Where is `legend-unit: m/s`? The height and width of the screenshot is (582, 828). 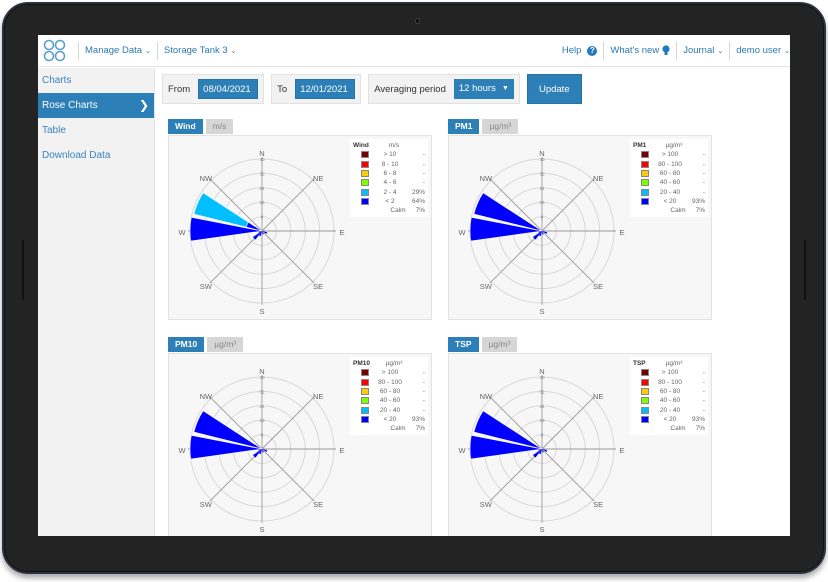
legend-unit: m/s is located at coordinates (394, 146).